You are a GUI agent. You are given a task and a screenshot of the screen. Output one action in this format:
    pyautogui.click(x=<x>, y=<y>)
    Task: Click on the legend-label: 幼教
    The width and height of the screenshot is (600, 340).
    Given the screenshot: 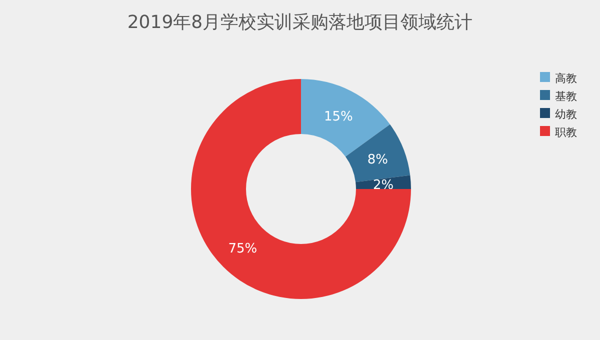 What is the action you would take?
    pyautogui.click(x=566, y=114)
    